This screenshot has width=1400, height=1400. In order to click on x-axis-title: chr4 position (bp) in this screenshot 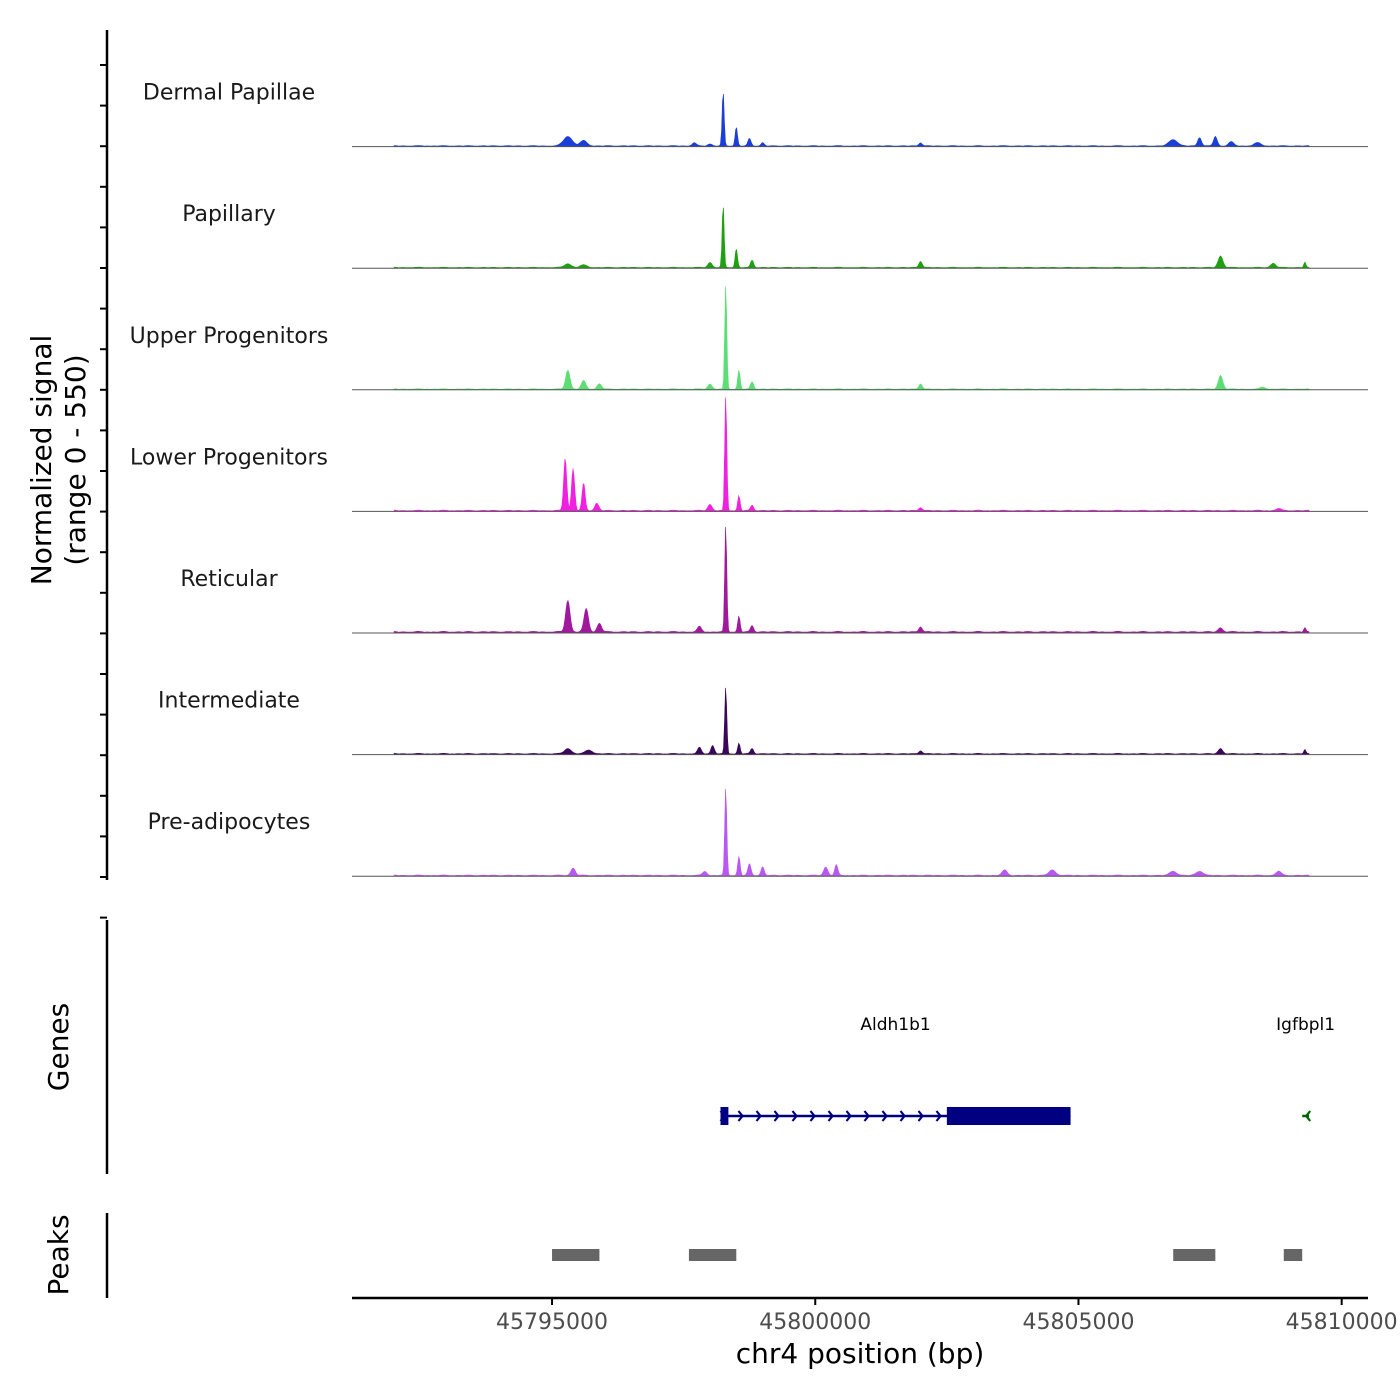, I will do `click(860, 1353)`.